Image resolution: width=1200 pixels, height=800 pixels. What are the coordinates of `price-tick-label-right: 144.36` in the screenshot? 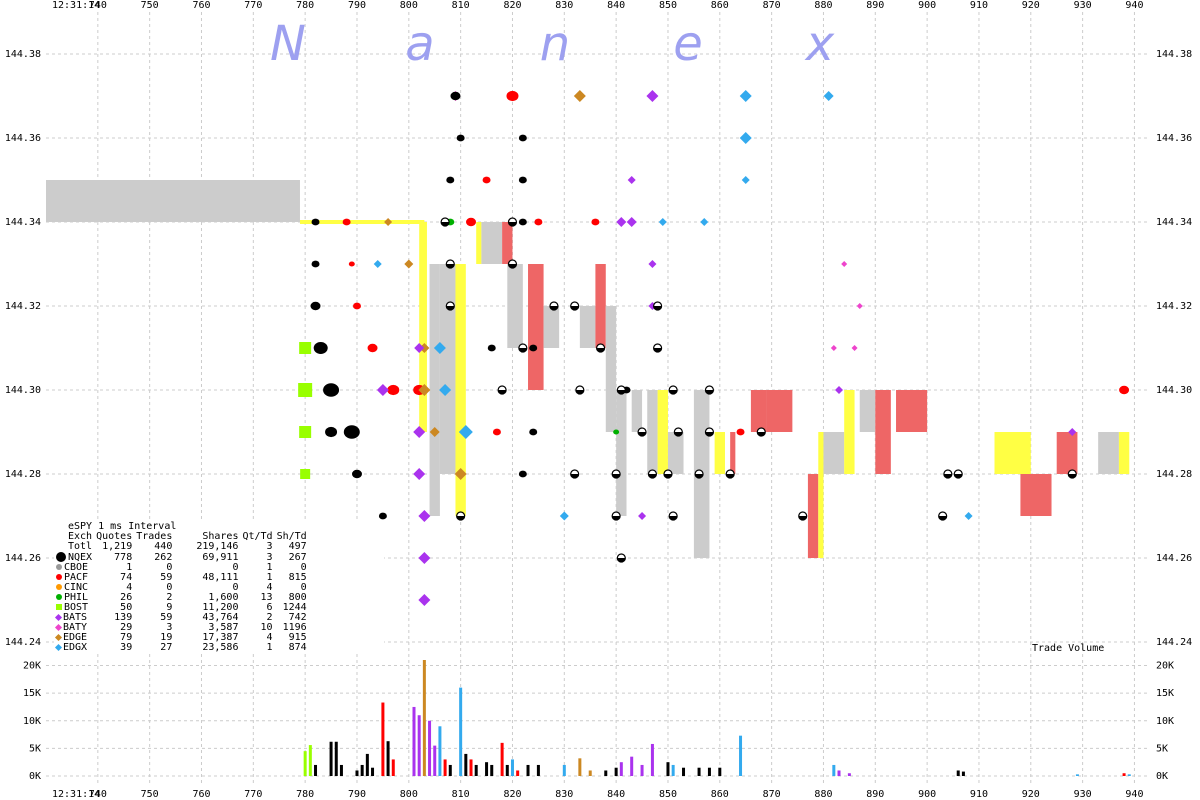 It's located at (1174, 138).